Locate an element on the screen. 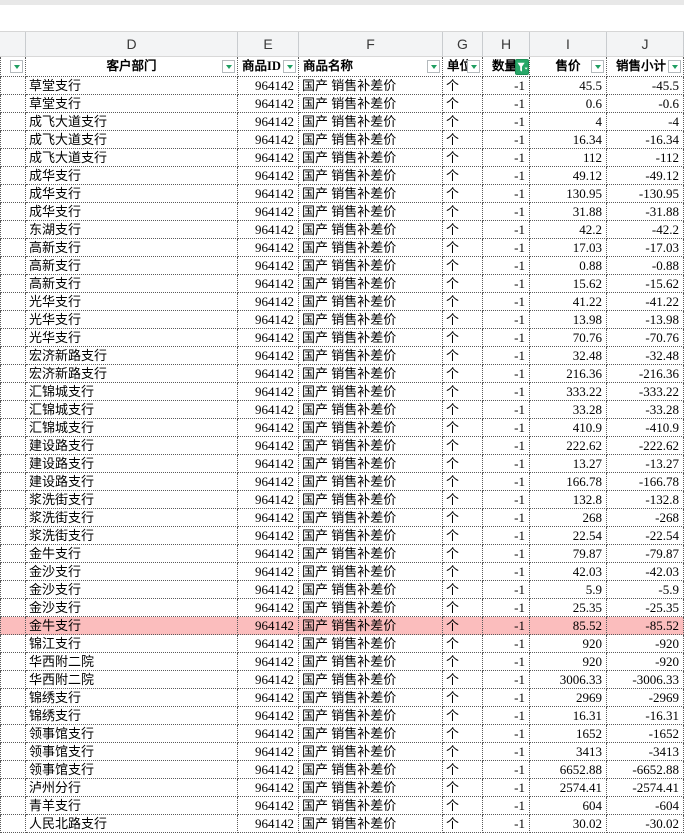 This screenshot has height=834, width=684. cell-dept: 建设路支行 is located at coordinates (132, 482).